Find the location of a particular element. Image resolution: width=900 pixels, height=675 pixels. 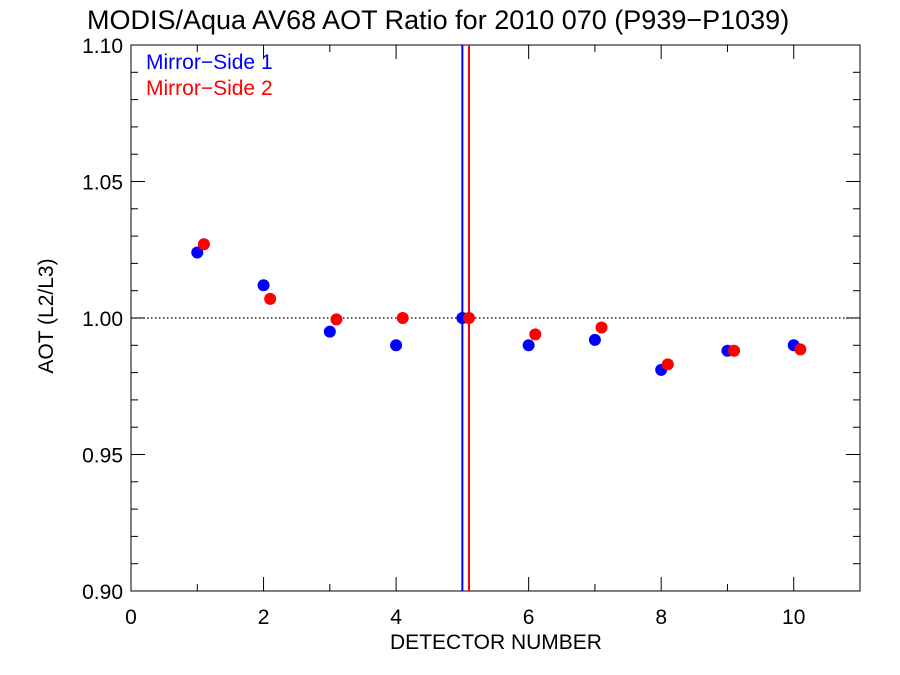

x-tick-label: 4 is located at coordinates (396, 617).